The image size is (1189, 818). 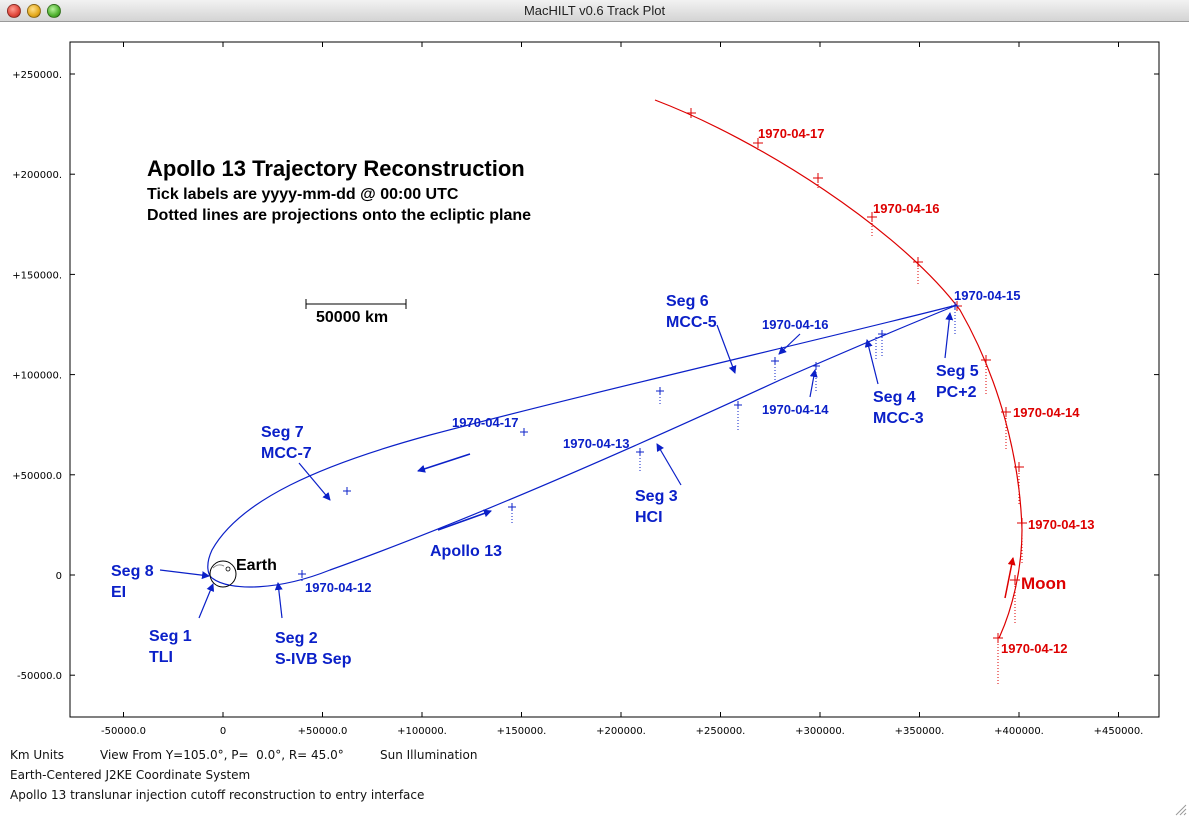 I want to click on scale-label: 50000 km, so click(x=352, y=317).